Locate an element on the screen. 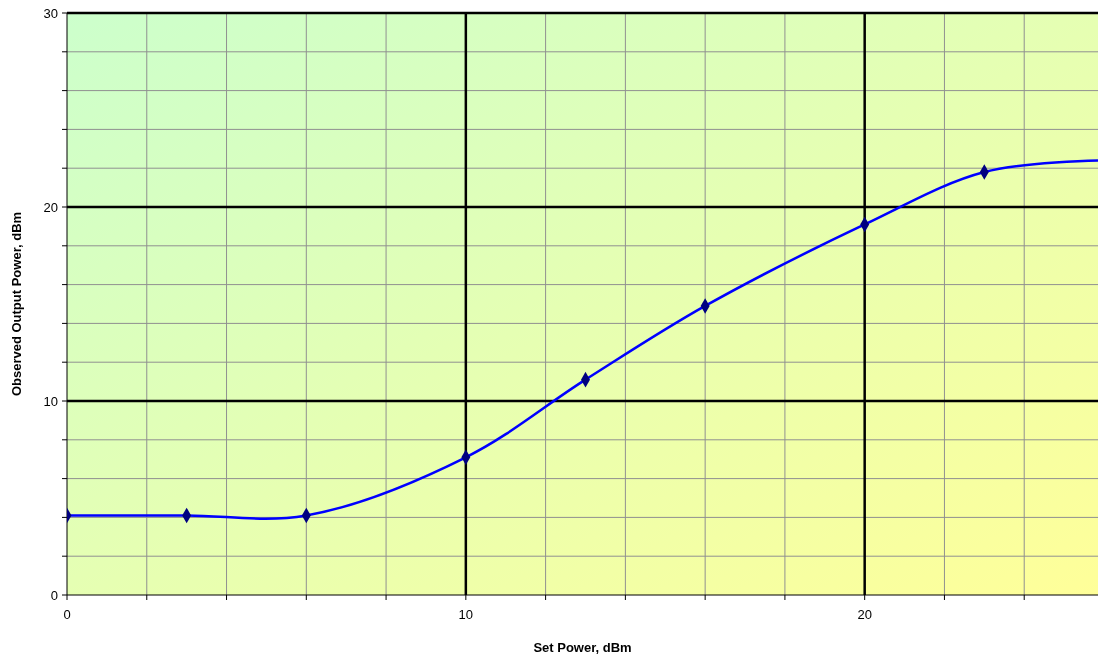  x-tick-label: 0 is located at coordinates (67, 614).